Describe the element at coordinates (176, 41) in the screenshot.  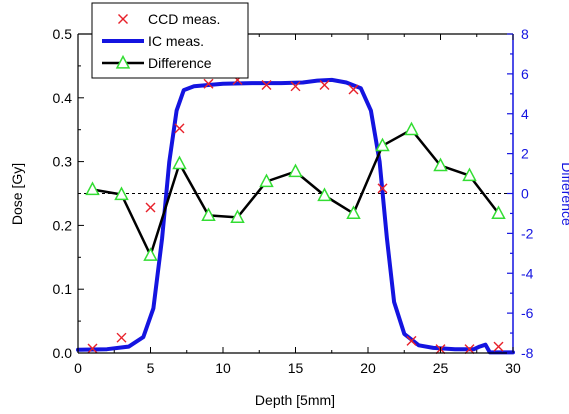
I see `legend-ic-label: IC meas.` at that location.